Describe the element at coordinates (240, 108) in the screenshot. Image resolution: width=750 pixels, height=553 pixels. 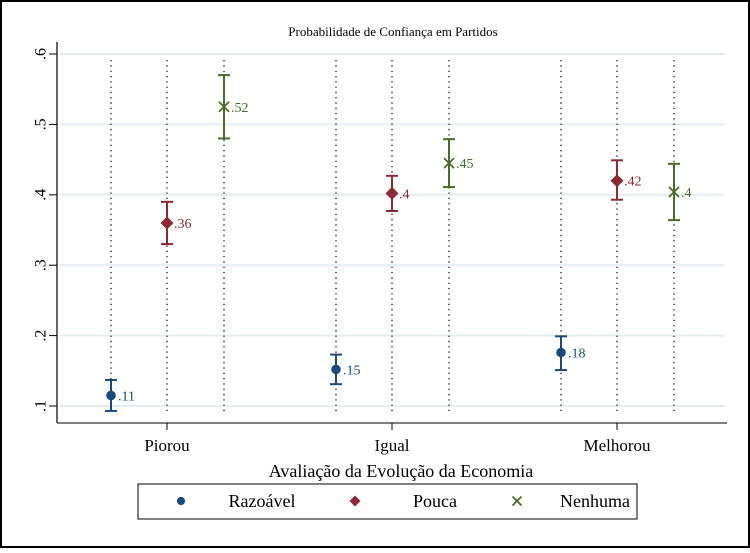
I see `data-label: .52` at that location.